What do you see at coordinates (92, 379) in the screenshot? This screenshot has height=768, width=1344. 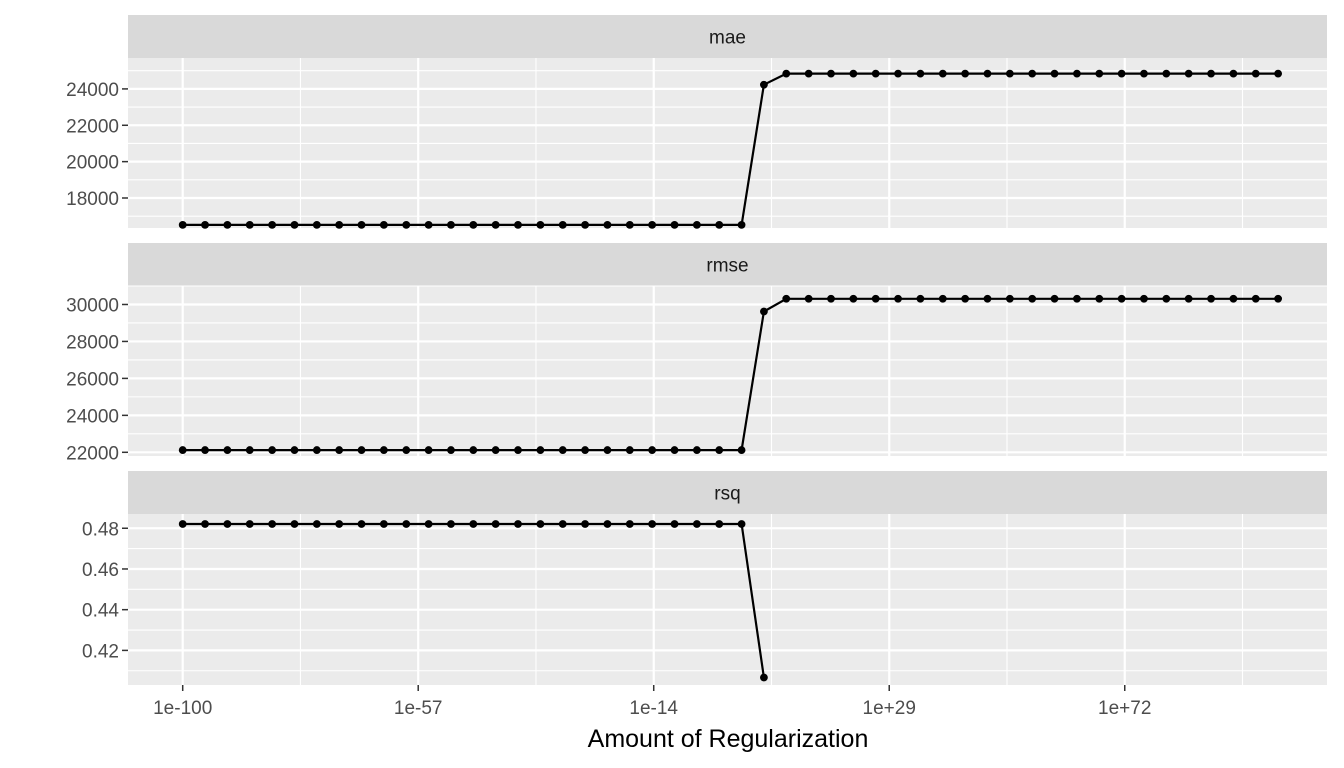 I see `y-tick-label: 26000` at bounding box center [92, 379].